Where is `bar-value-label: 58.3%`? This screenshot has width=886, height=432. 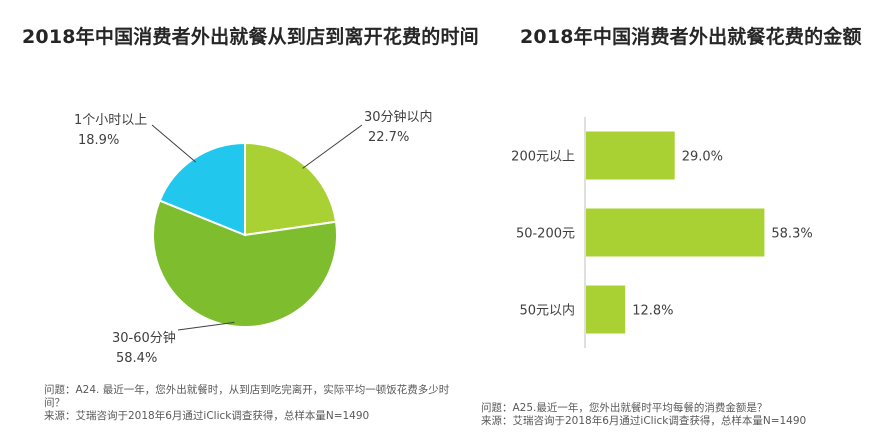 bar-value-label: 58.3% is located at coordinates (791, 234).